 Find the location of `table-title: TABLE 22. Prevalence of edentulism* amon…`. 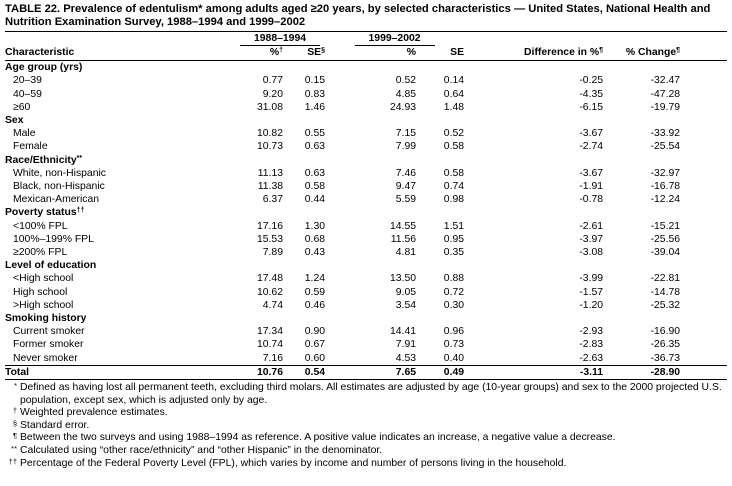

table-title: TABLE 22. Prevalence of edentulism* amon… is located at coordinates (358, 15).